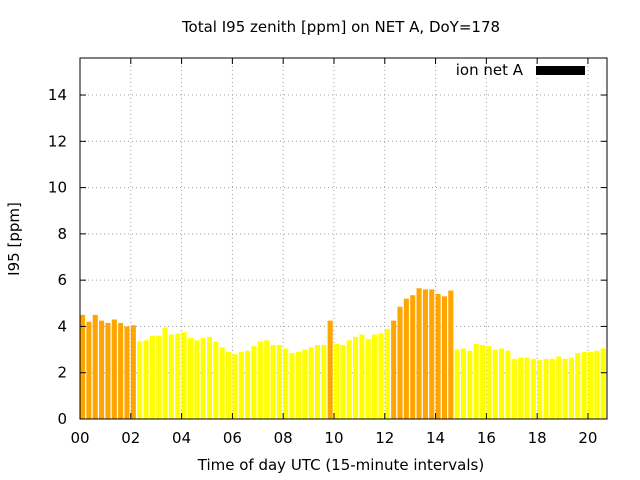 Image resolution: width=640 pixels, height=480 pixels. Describe the element at coordinates (57, 95) in the screenshot. I see `y-tick-label: 14` at that location.